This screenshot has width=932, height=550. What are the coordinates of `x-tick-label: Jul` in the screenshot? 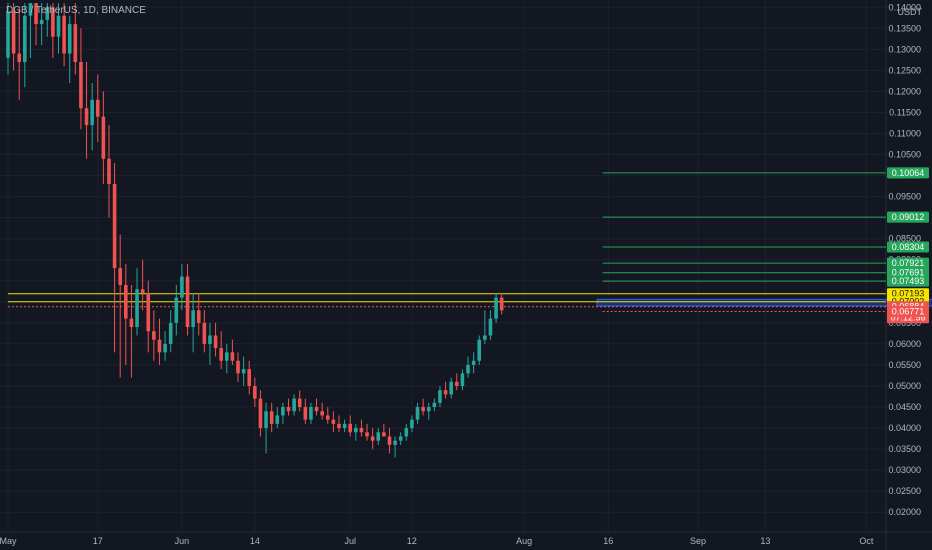 It's located at (350, 541).